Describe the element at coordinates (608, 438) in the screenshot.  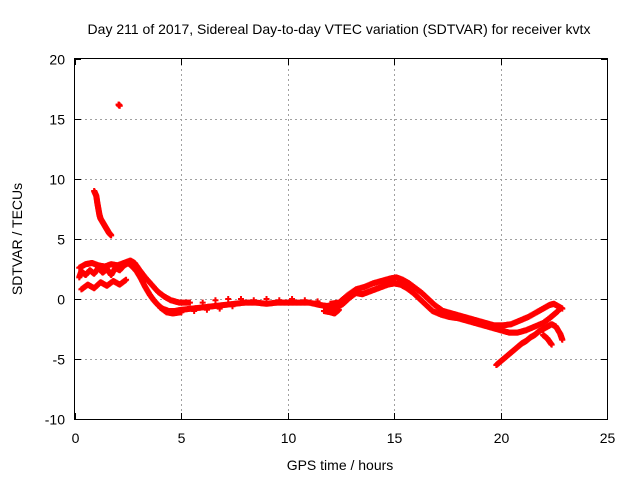
I see `x-tick-label: 25` at that location.